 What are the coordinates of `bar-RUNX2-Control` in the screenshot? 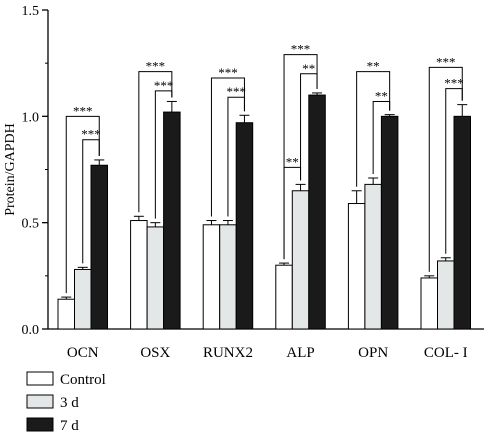 It's located at (211, 277).